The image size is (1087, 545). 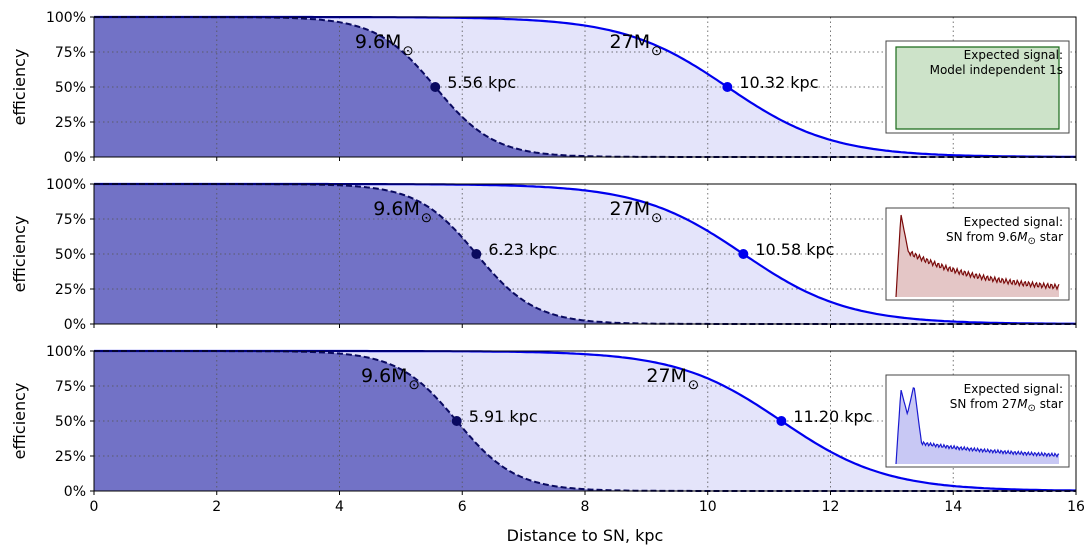 I want to click on x-axis-title: Distance to SN, kpc, so click(x=585, y=535).